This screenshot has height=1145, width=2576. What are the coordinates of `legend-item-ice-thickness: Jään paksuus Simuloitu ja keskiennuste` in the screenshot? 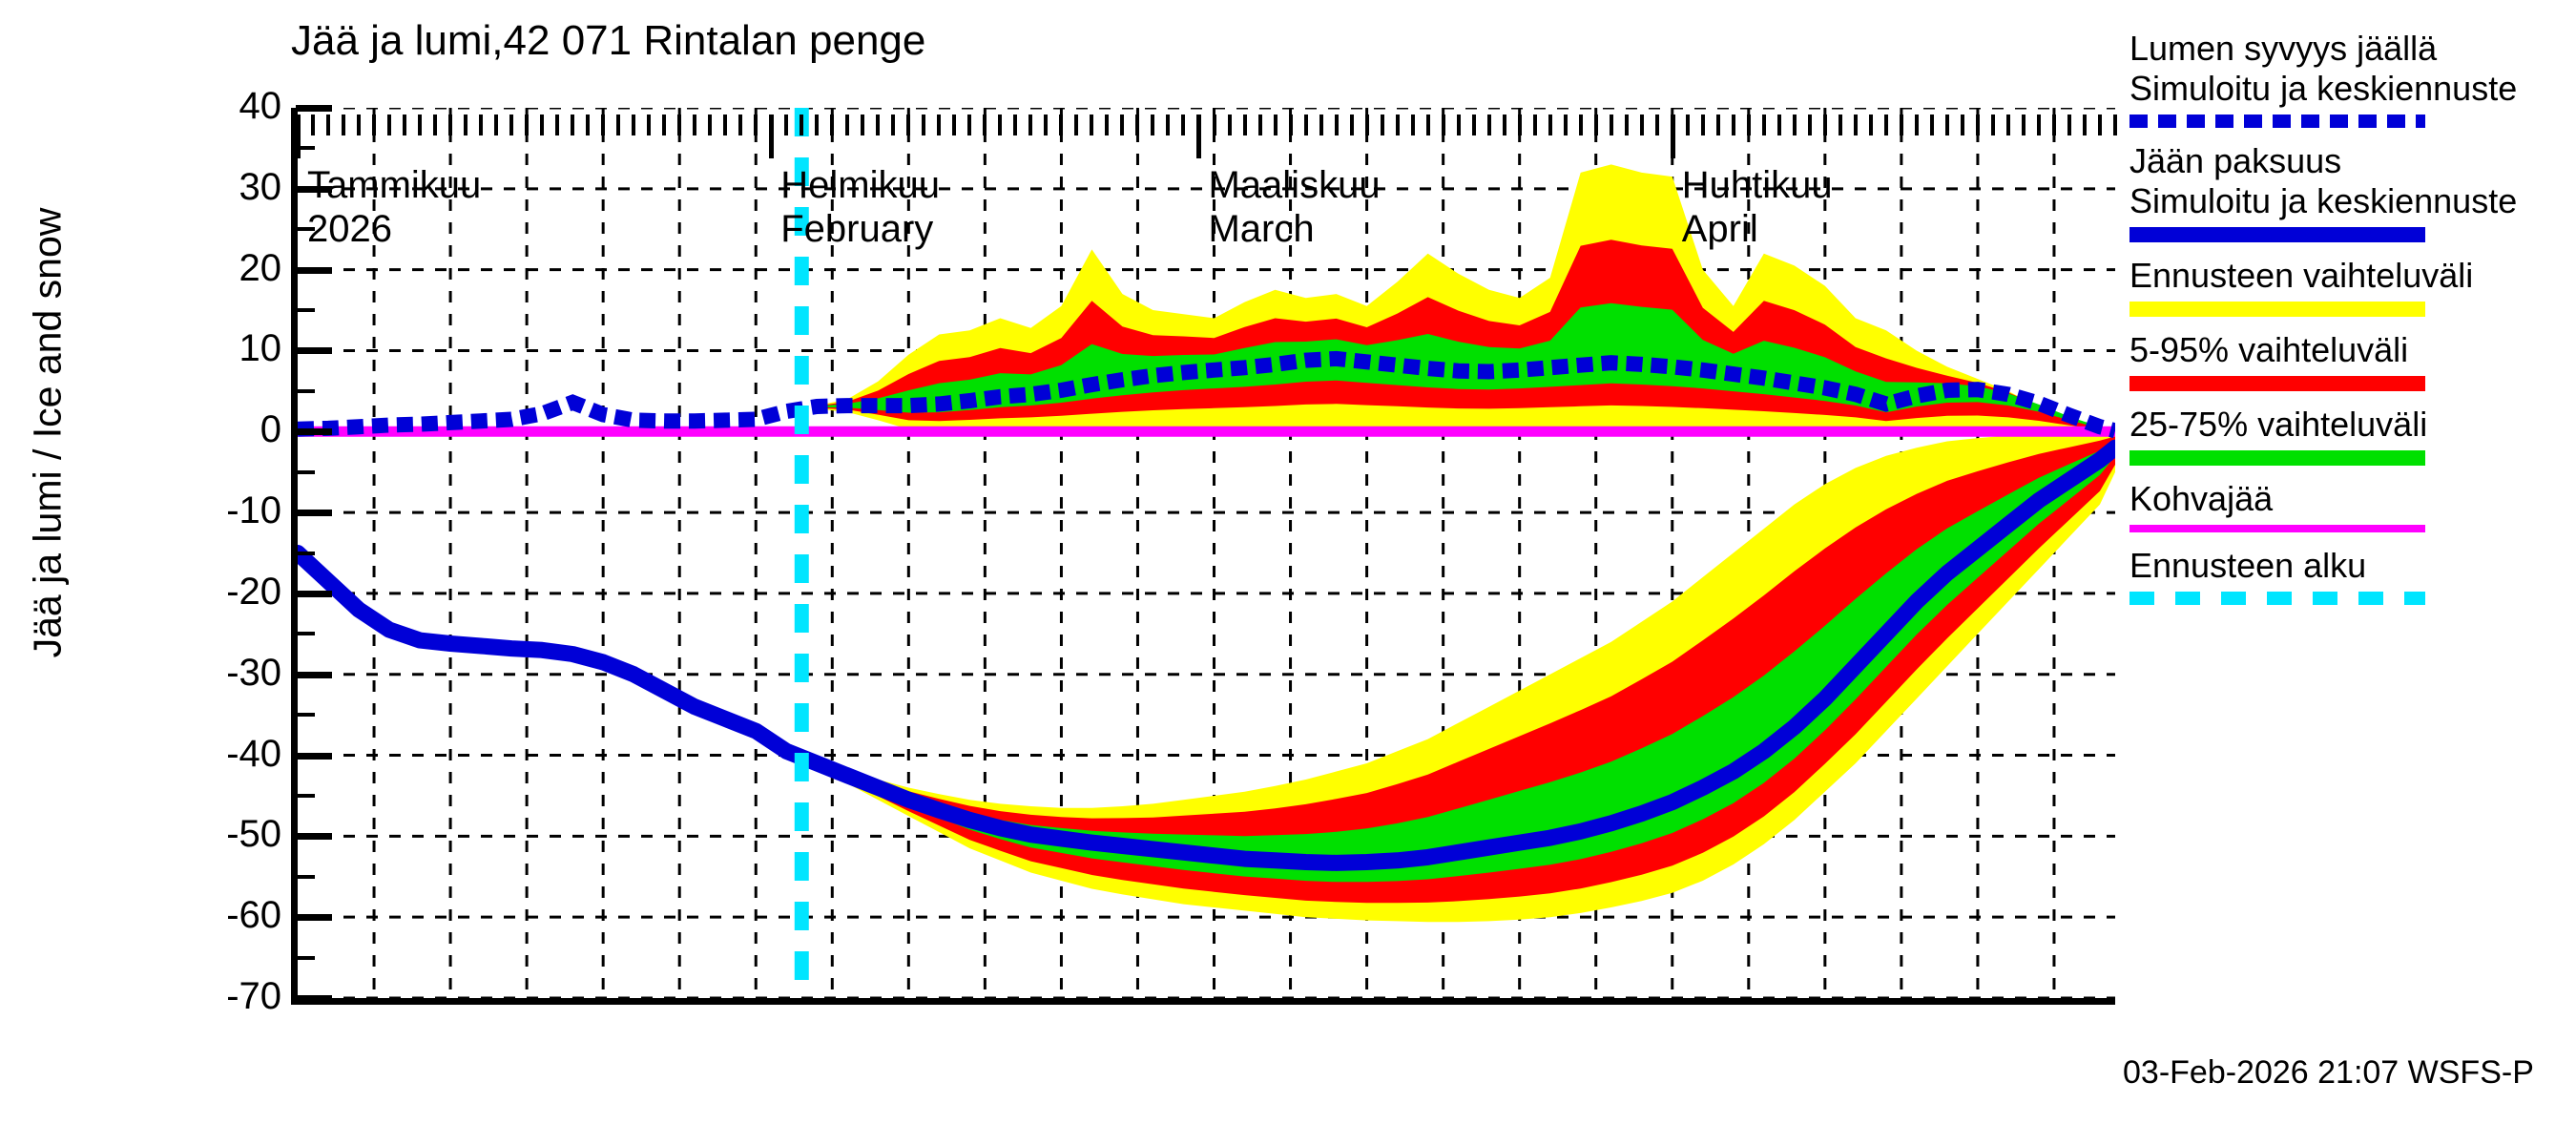 It's located at (2352, 192).